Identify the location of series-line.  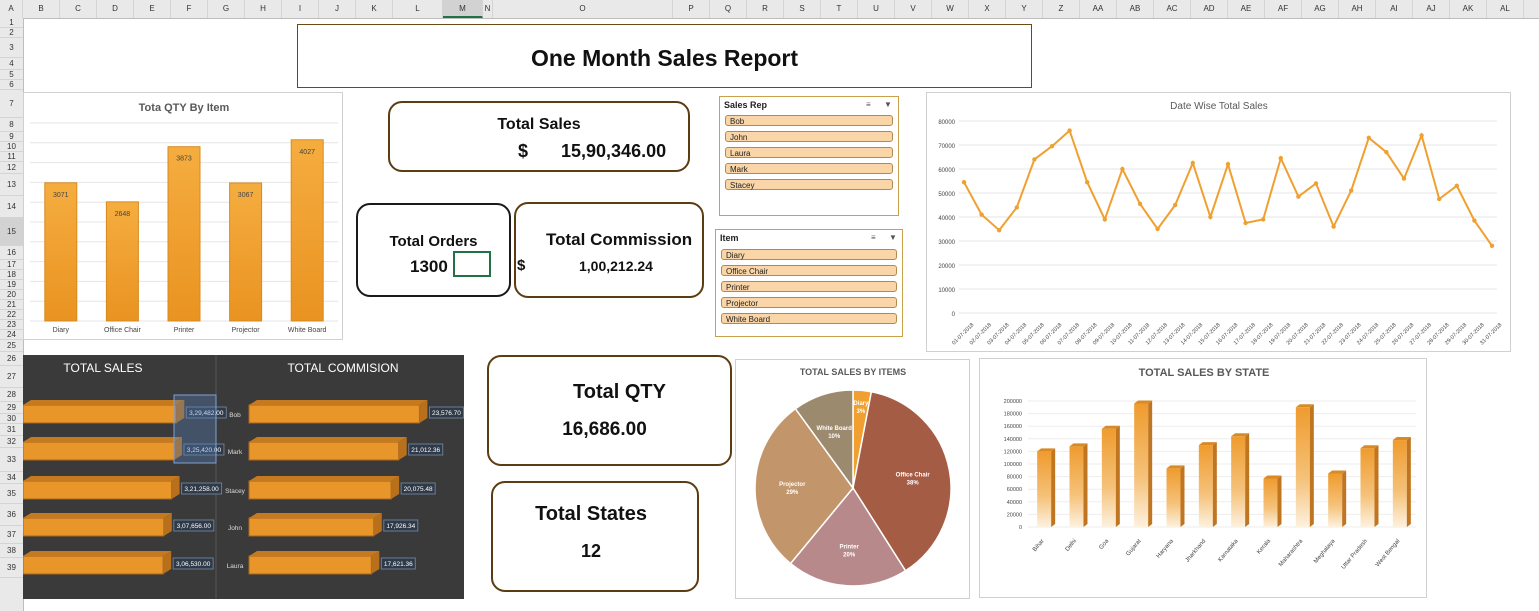
(1228, 187).